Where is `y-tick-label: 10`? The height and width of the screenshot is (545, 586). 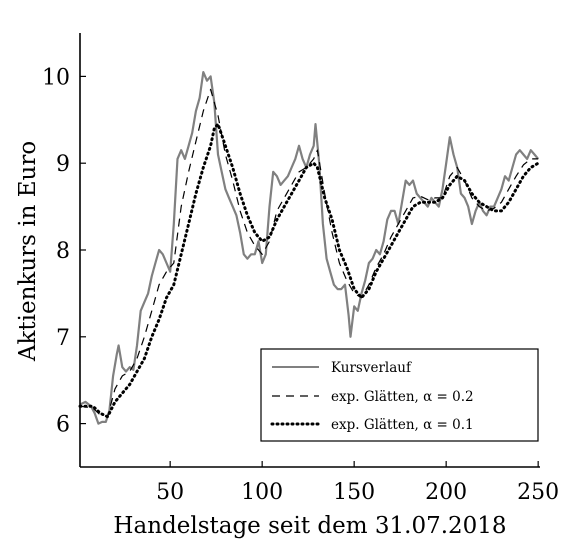
y-tick-label: 10 is located at coordinates (56, 77).